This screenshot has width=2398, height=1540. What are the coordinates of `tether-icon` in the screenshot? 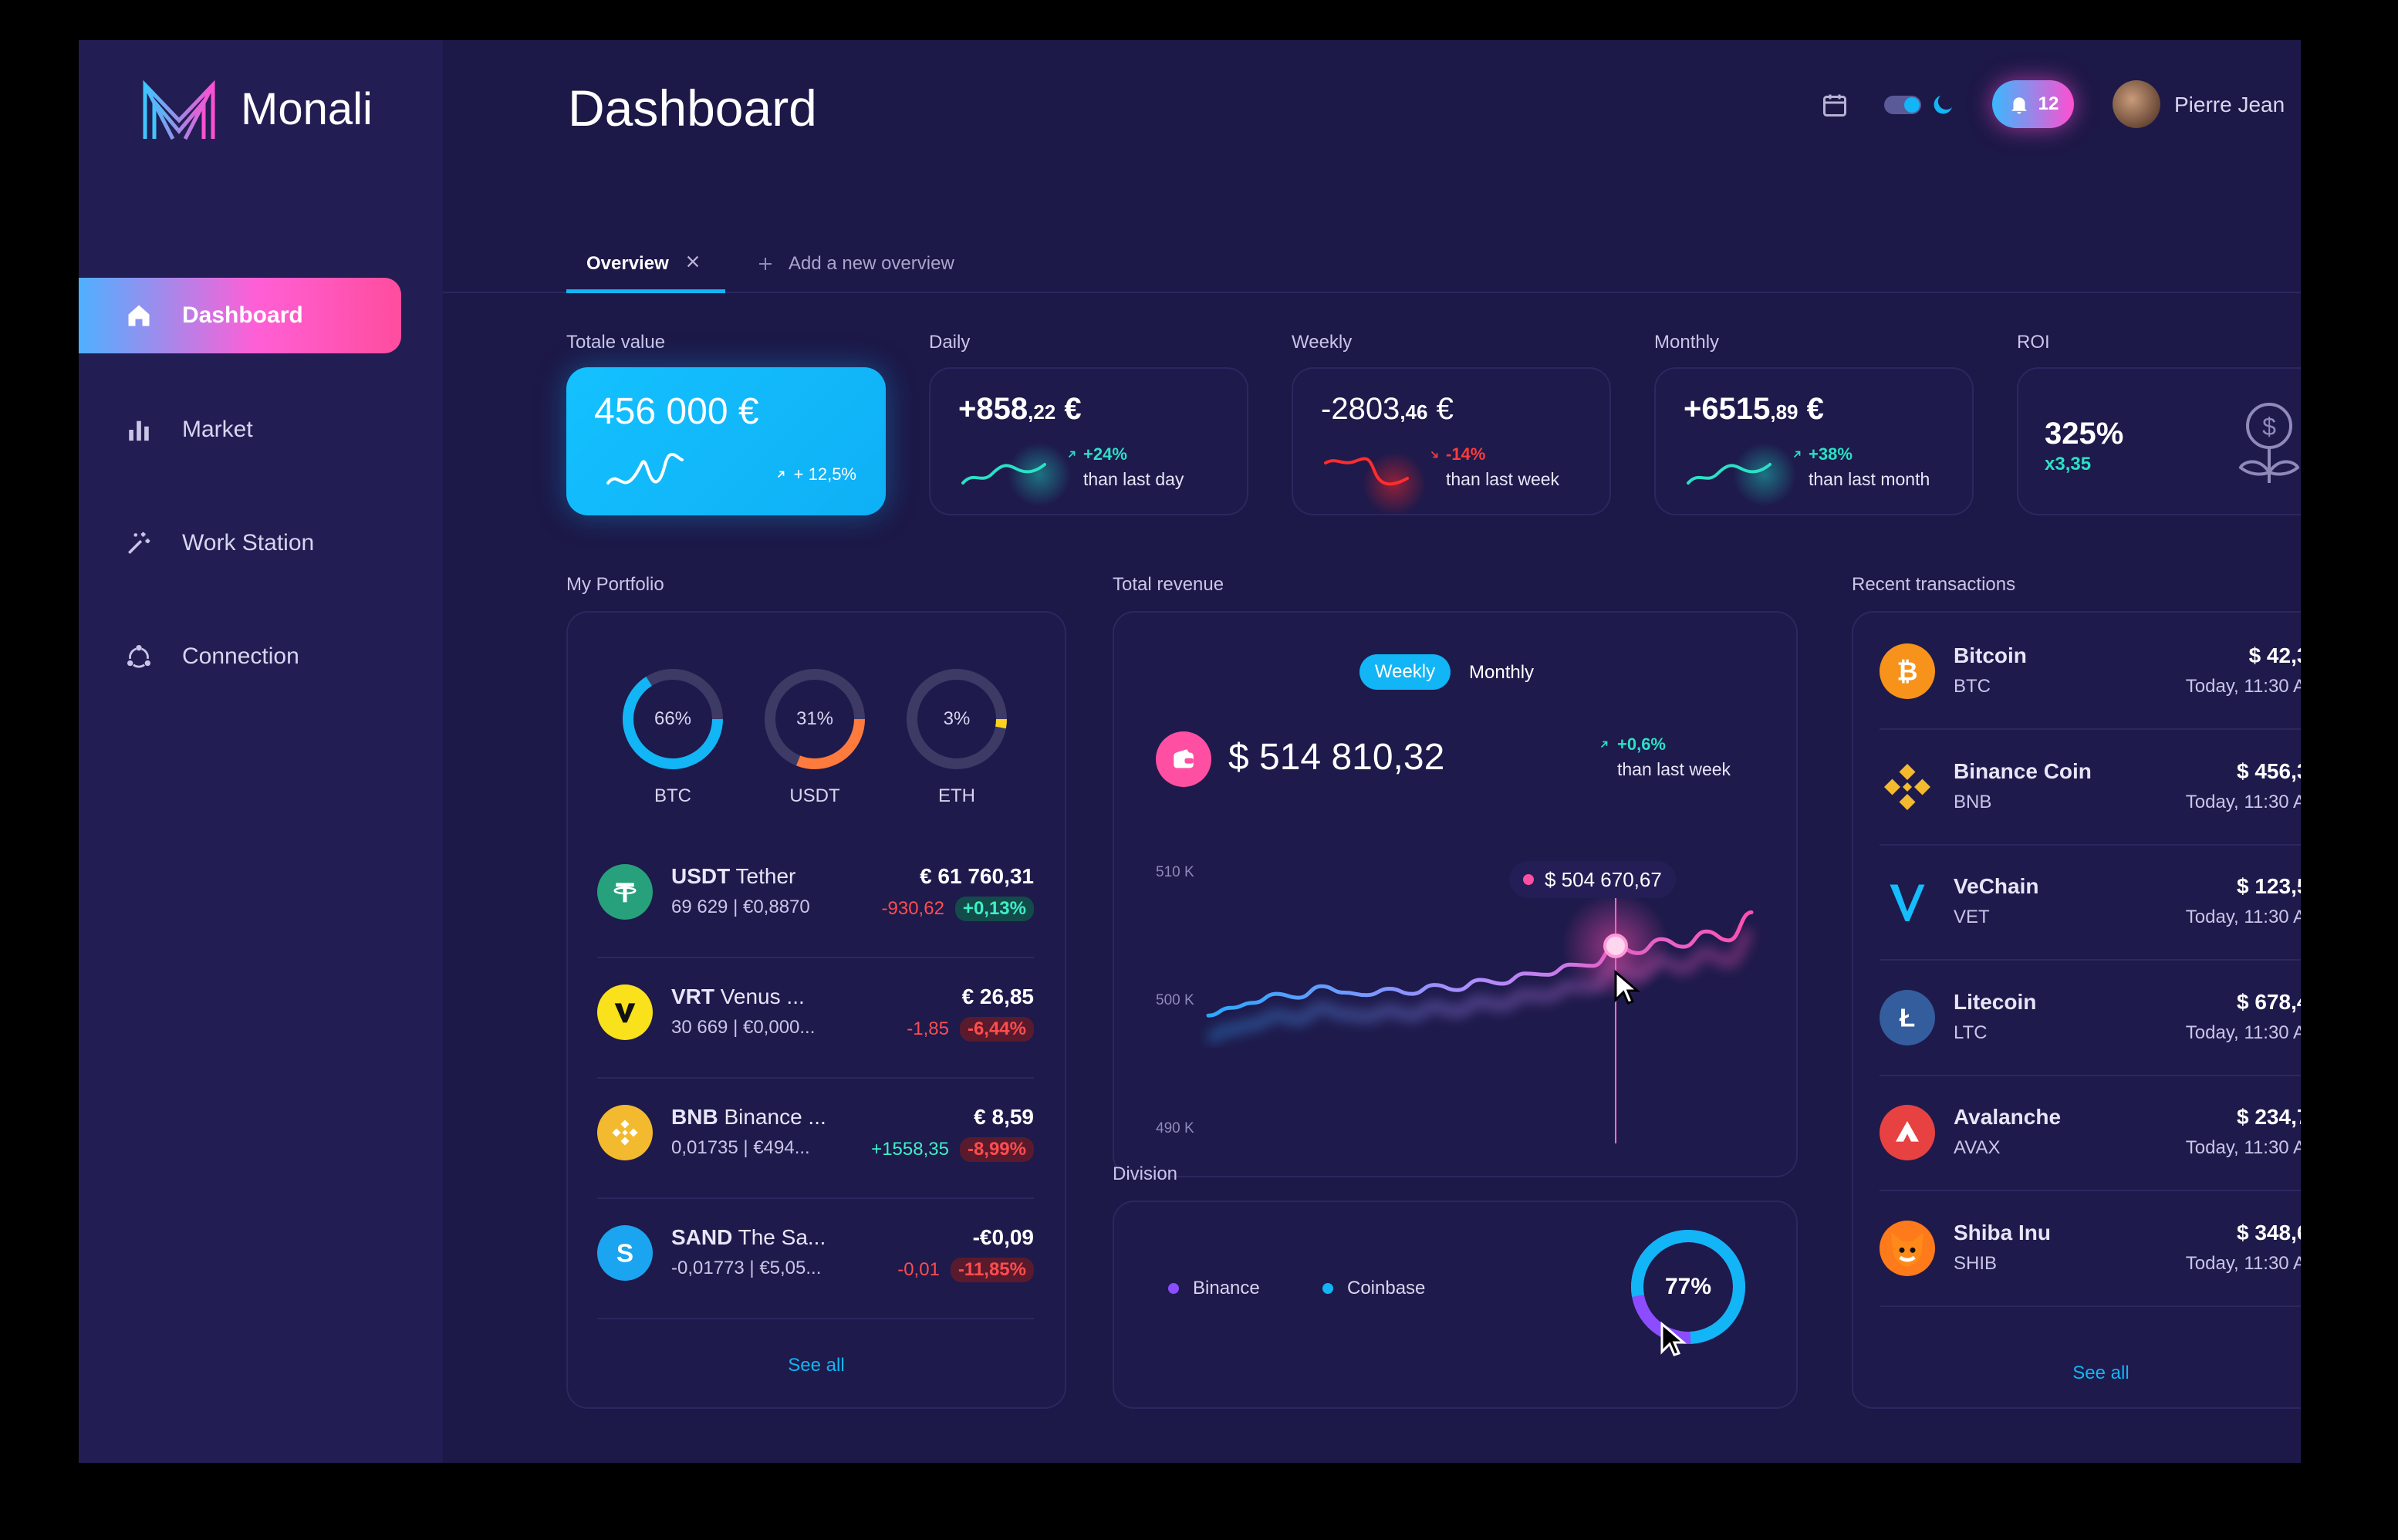 It's located at (625, 892).